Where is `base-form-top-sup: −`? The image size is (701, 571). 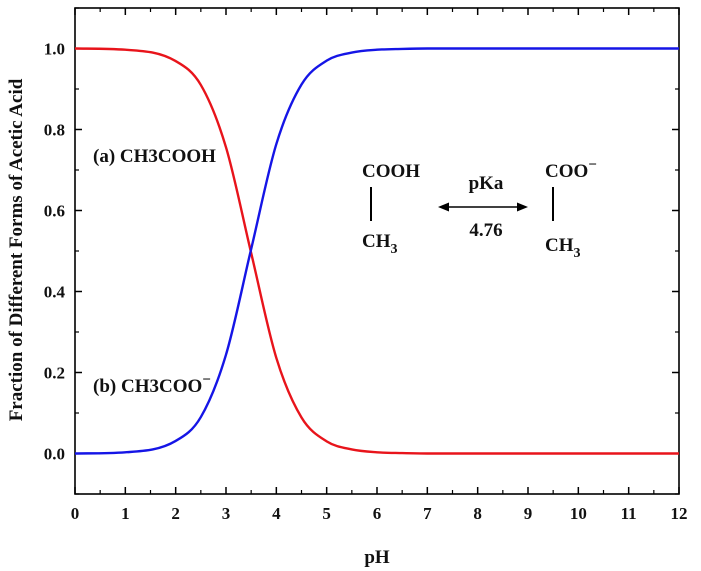
base-form-top-sup: − is located at coordinates (592, 165).